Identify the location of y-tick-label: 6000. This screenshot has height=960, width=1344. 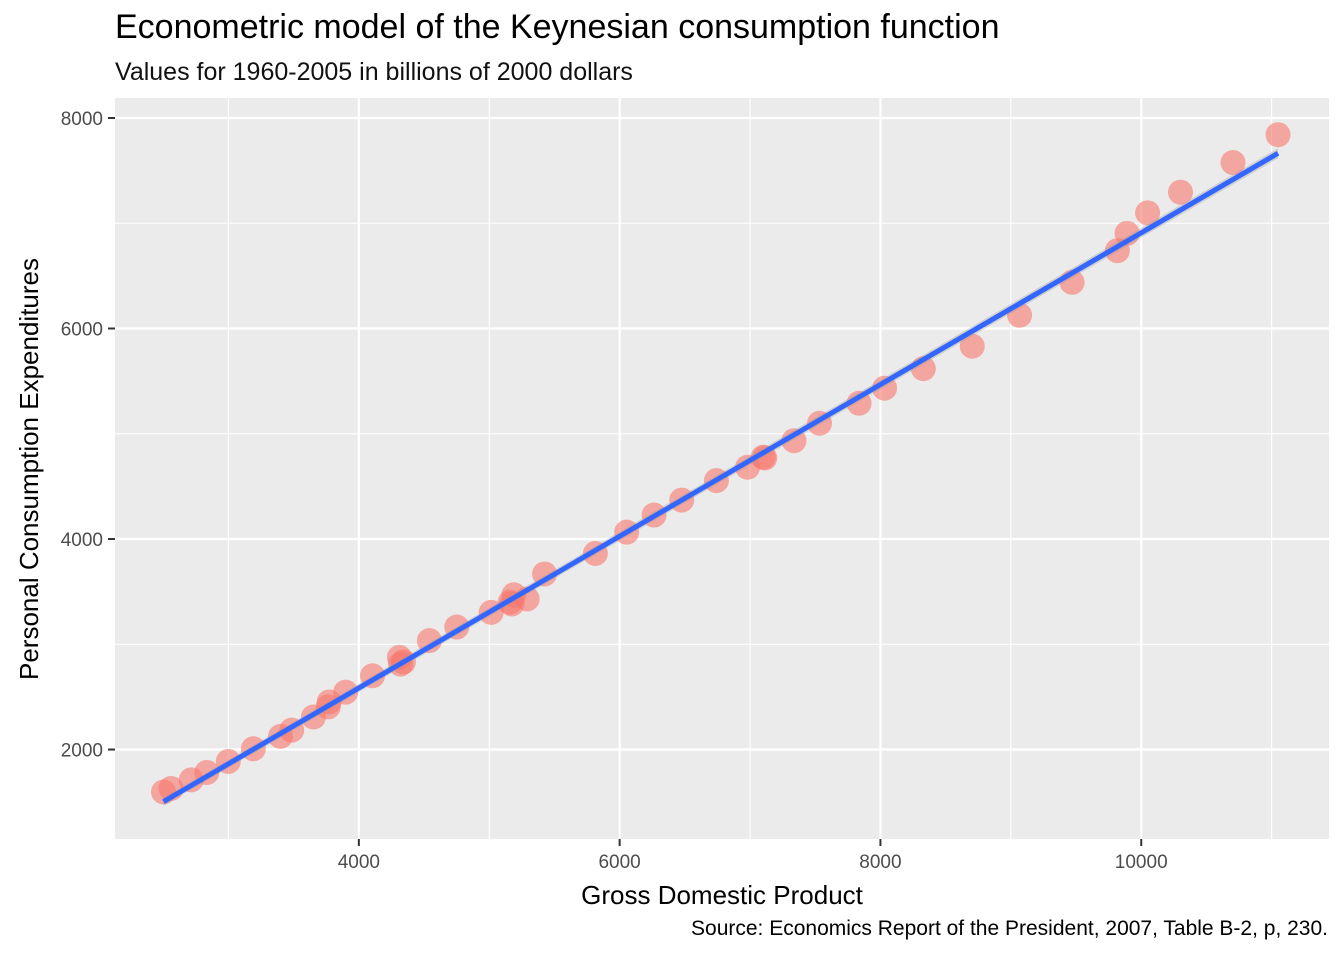
(82, 330).